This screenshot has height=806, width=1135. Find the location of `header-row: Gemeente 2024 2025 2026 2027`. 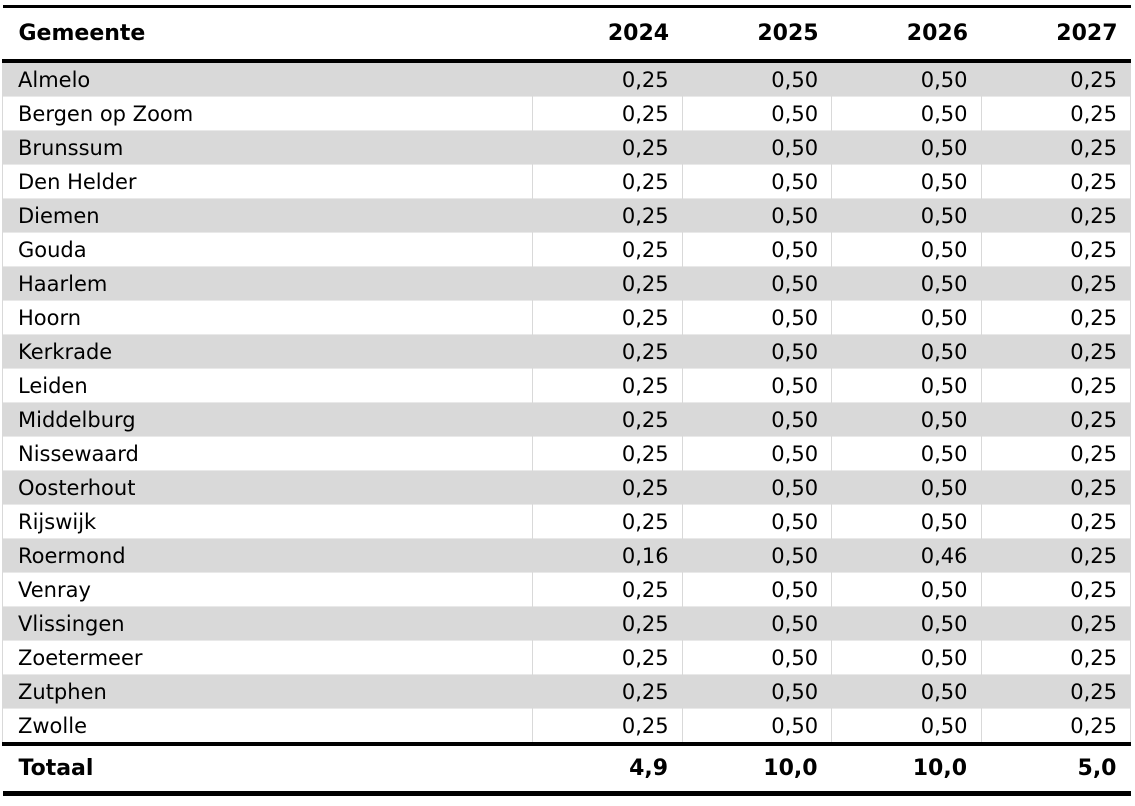

header-row: Gemeente 2024 2025 2026 2027 is located at coordinates (566, 34).